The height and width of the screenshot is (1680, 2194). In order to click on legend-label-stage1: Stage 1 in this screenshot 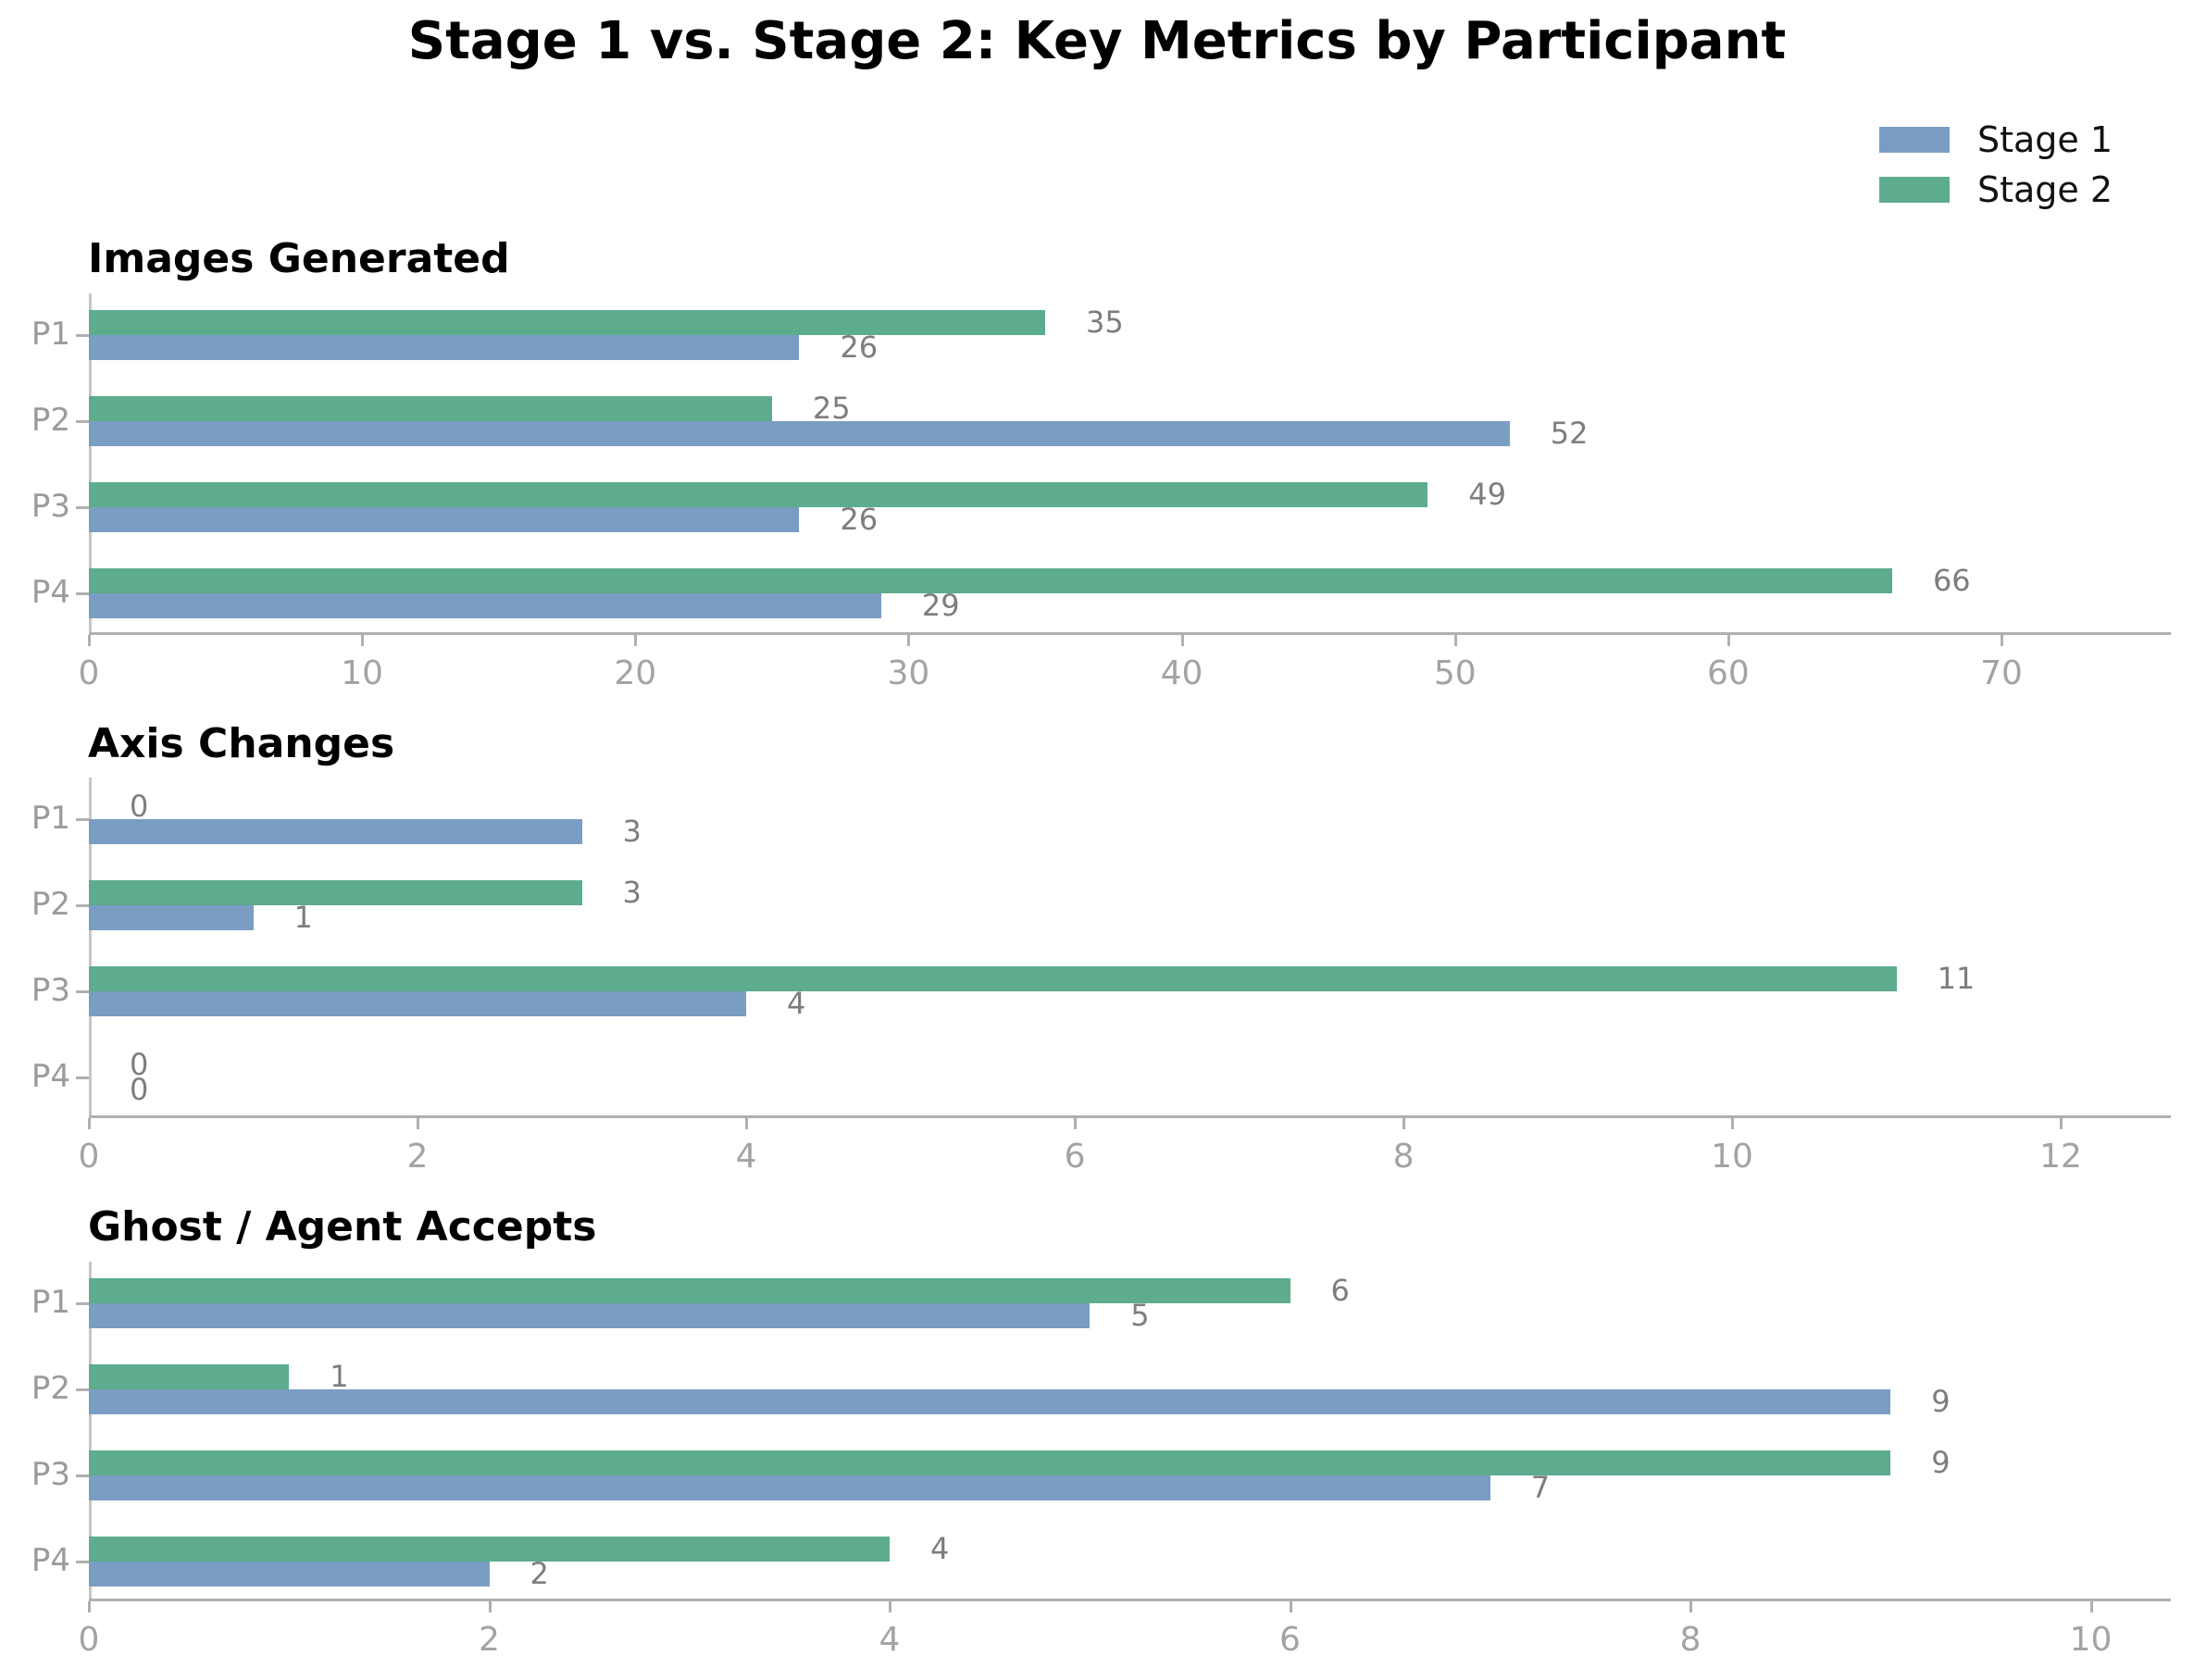, I will do `click(2045, 139)`.